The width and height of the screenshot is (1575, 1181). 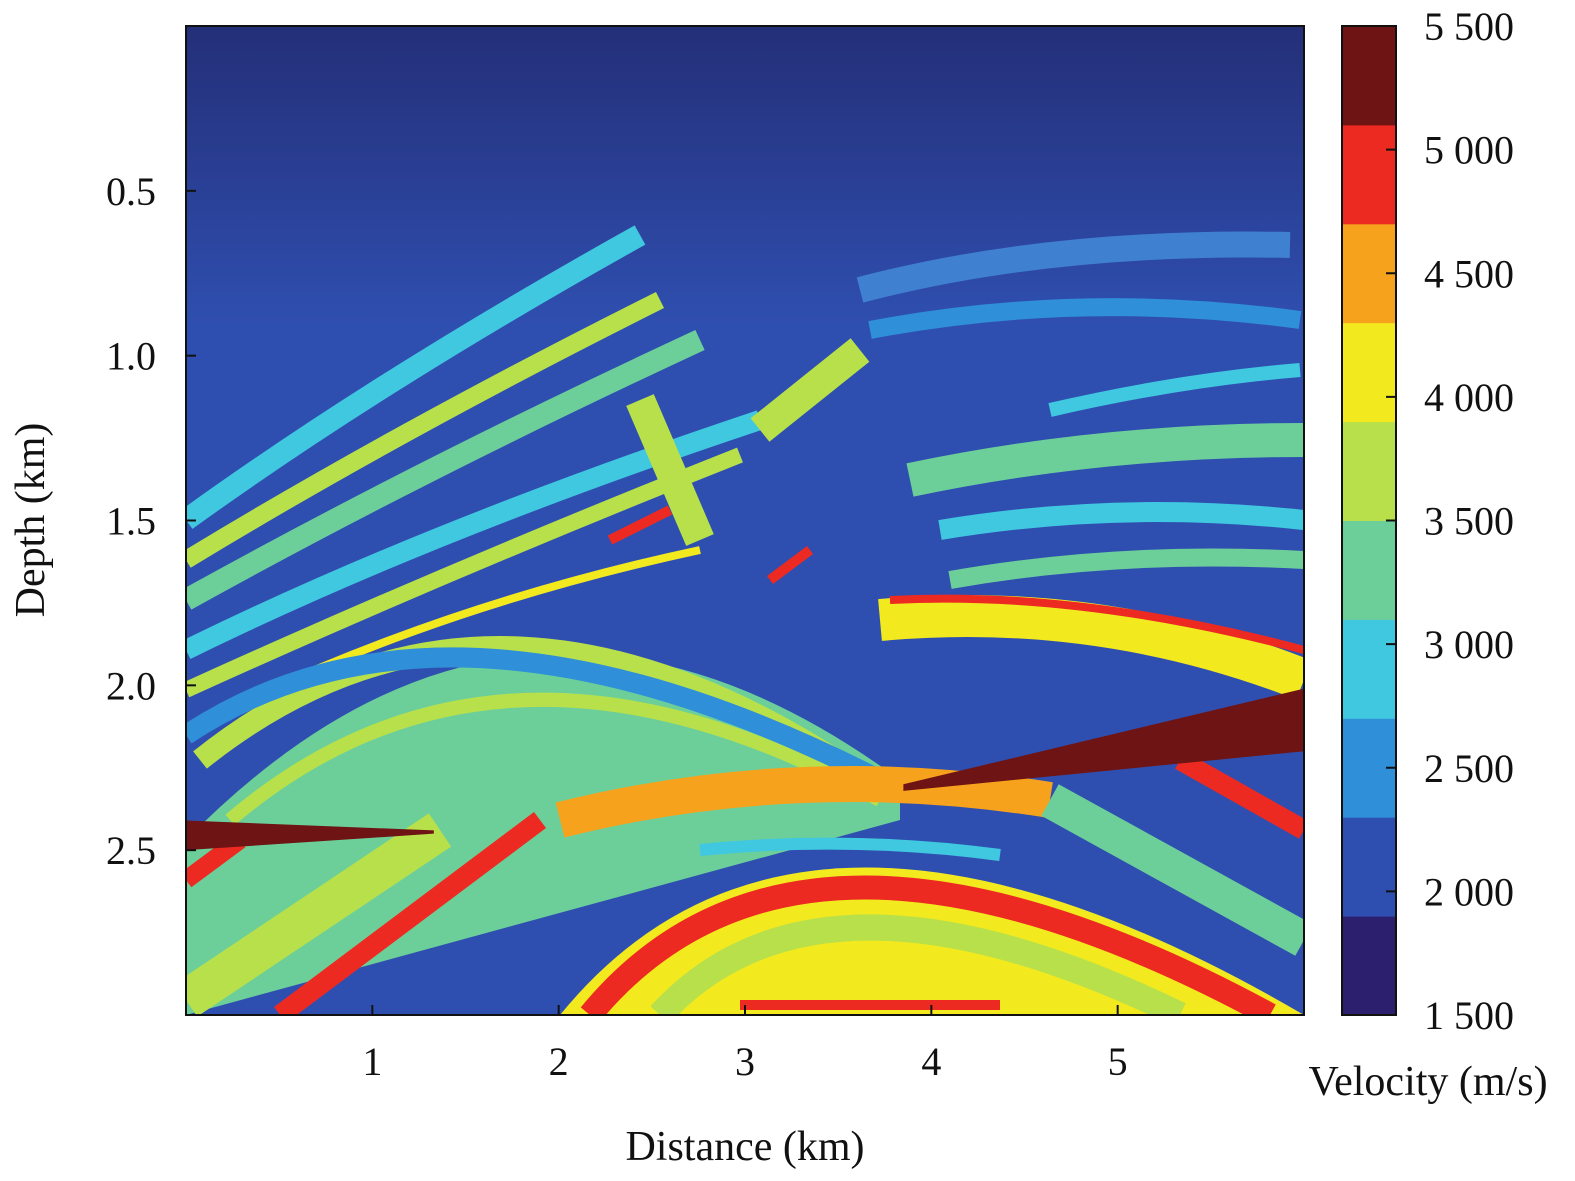 I want to click on anticline-green, so click(x=543, y=834).